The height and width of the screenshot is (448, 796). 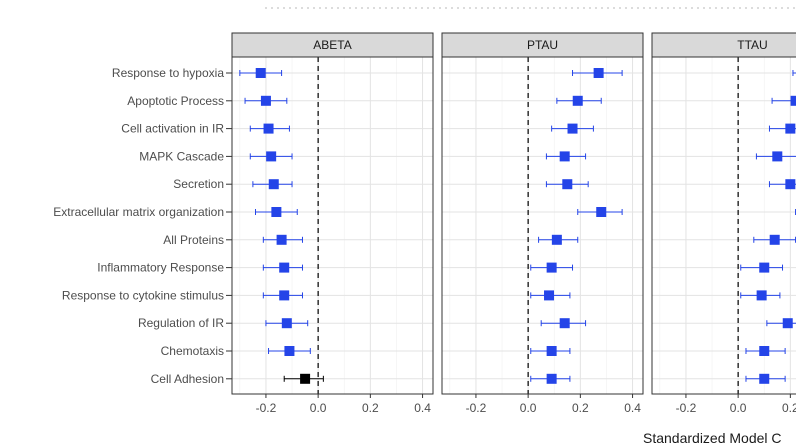 What do you see at coordinates (193, 240) in the screenshot?
I see `y-tick-label: All Proteins` at bounding box center [193, 240].